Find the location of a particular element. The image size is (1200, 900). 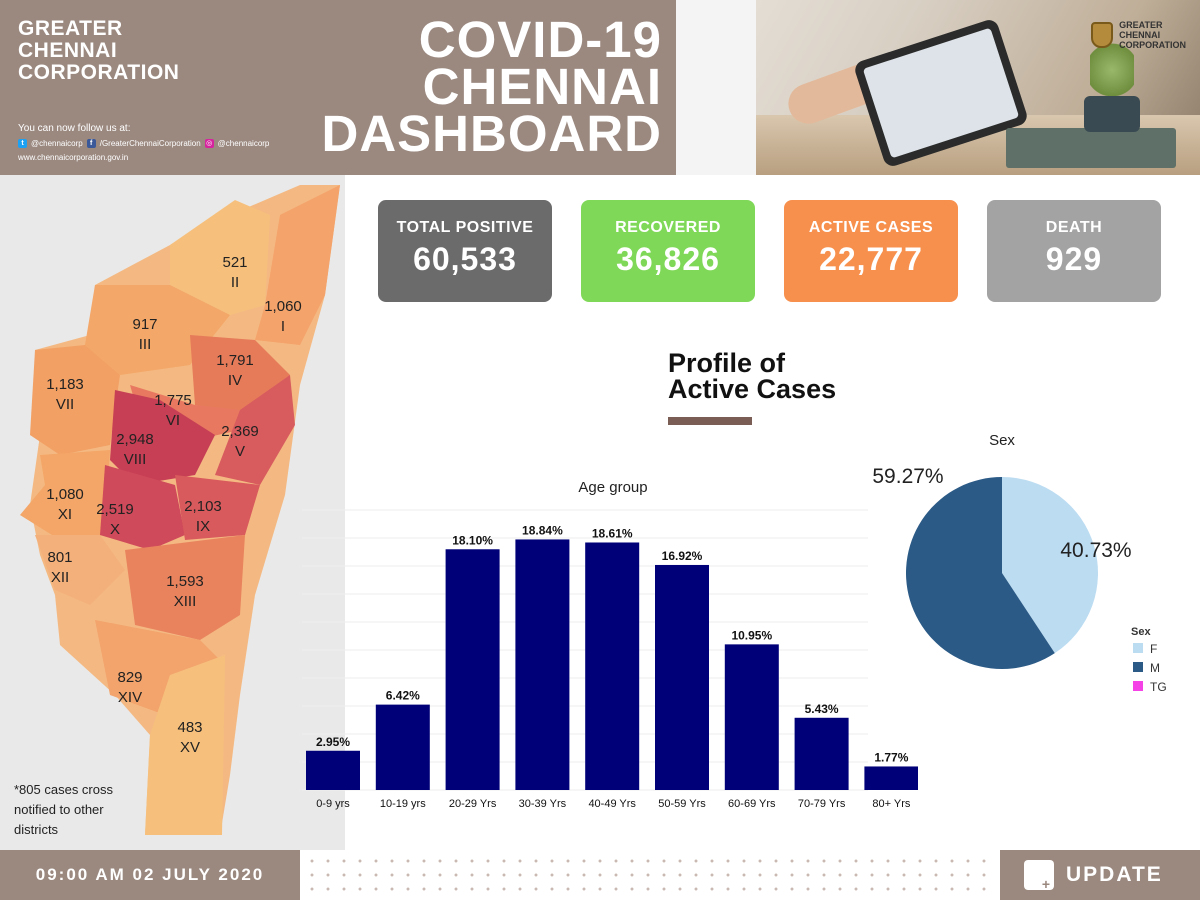

zone-case-count: 1,791 is located at coordinates (235, 360).